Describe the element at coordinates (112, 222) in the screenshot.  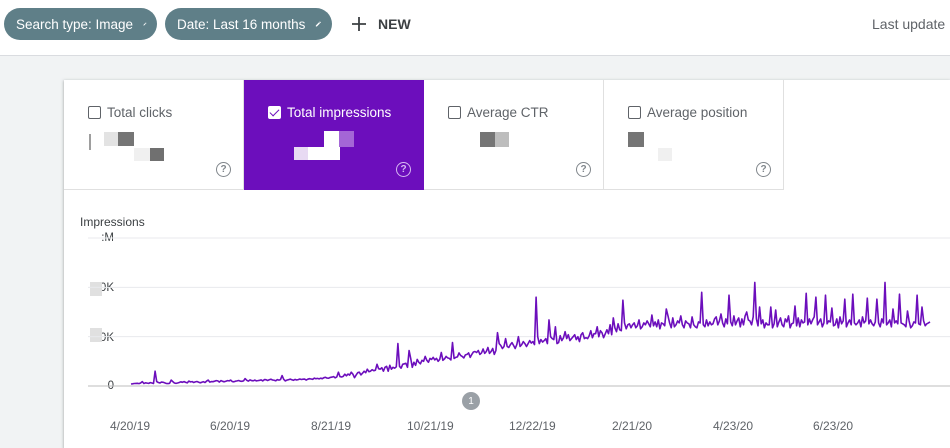
I see `chart-y-axis-title: Impressions` at that location.